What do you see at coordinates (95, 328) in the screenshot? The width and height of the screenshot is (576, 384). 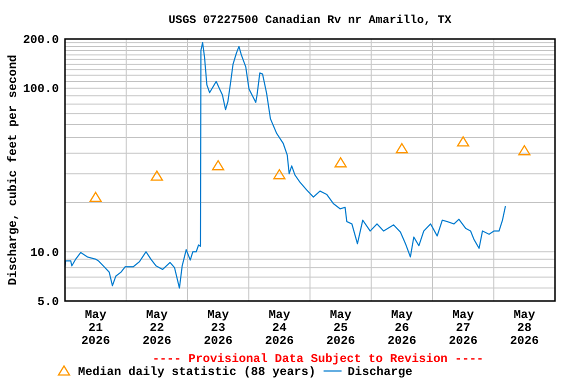 I see `x-tick-label: May 21 2026` at bounding box center [95, 328].